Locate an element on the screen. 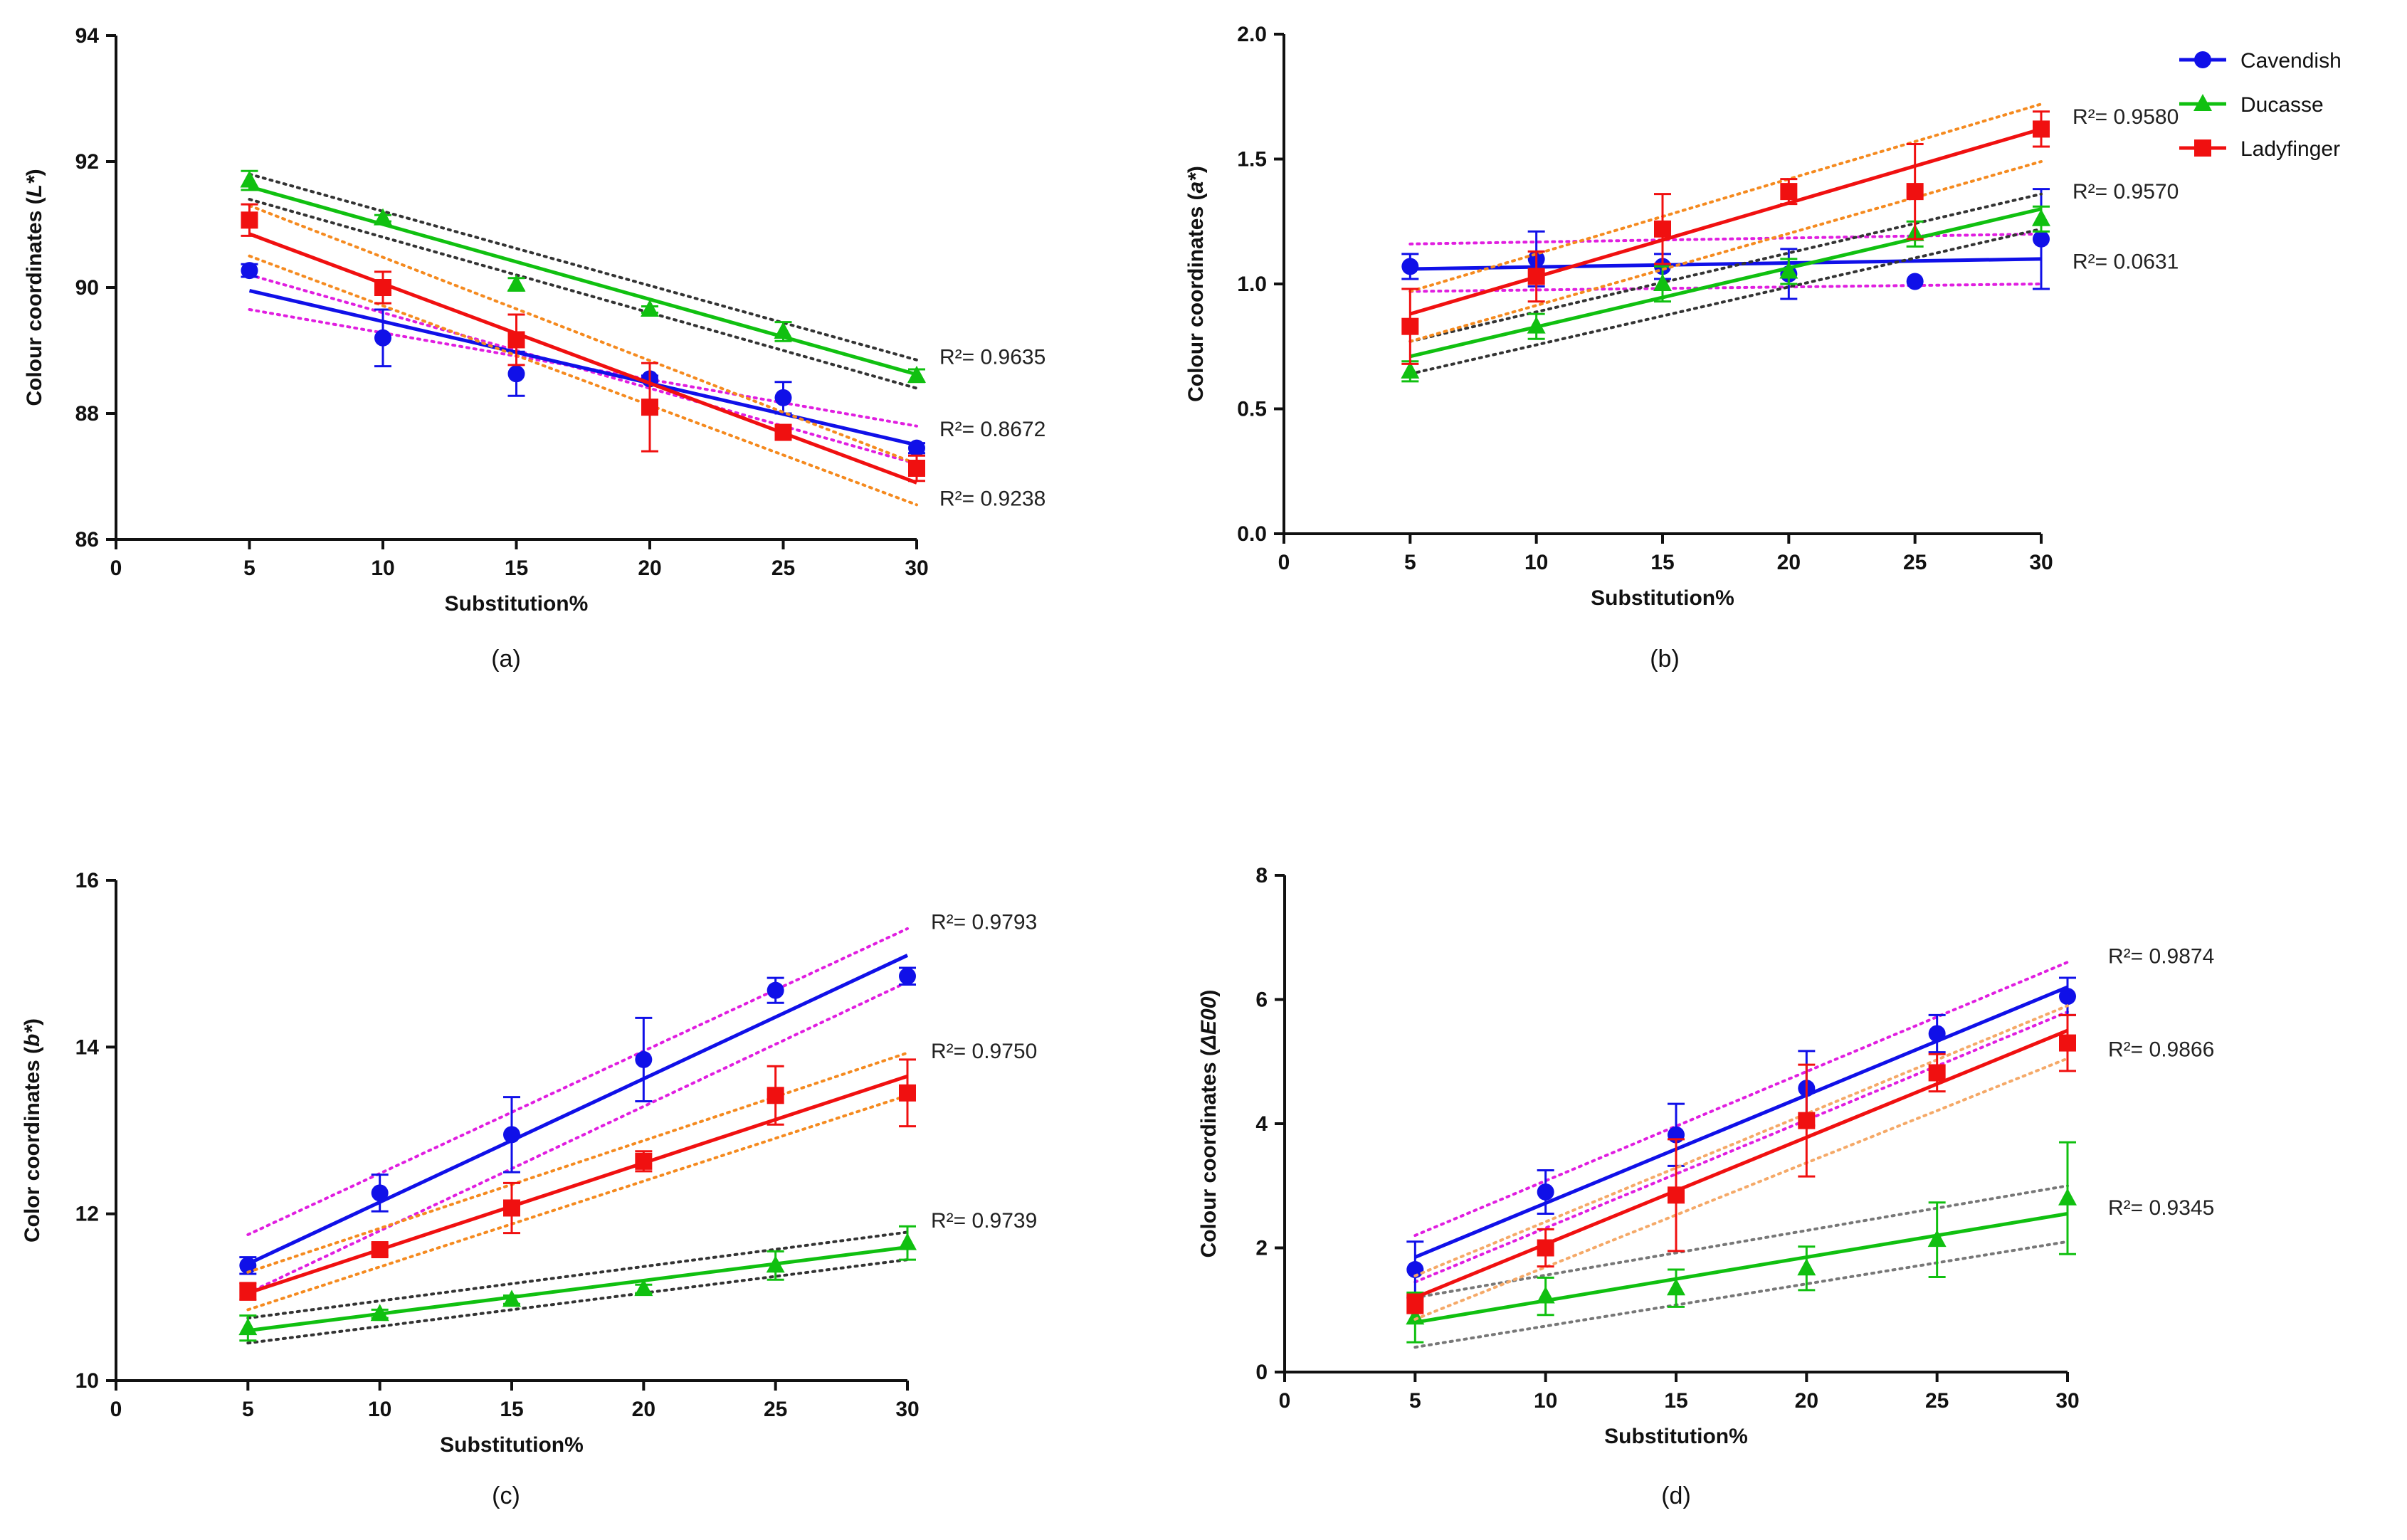 This screenshot has height=1540, width=2407. r-squared-label: R²= 0.9238 is located at coordinates (993, 498).